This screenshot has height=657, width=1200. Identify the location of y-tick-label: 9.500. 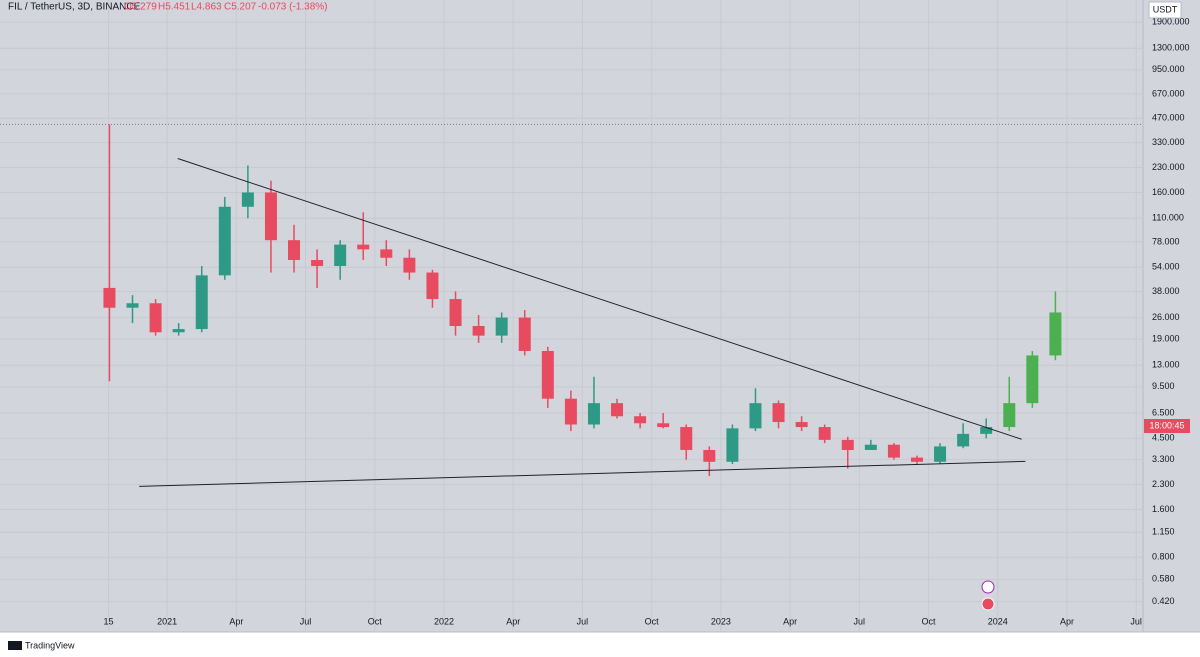
(1163, 386).